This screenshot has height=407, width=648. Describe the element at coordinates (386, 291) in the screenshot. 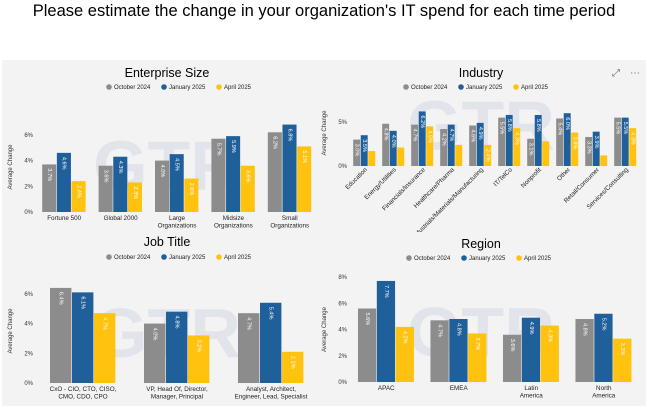

I see `data-label: 7.7%` at that location.